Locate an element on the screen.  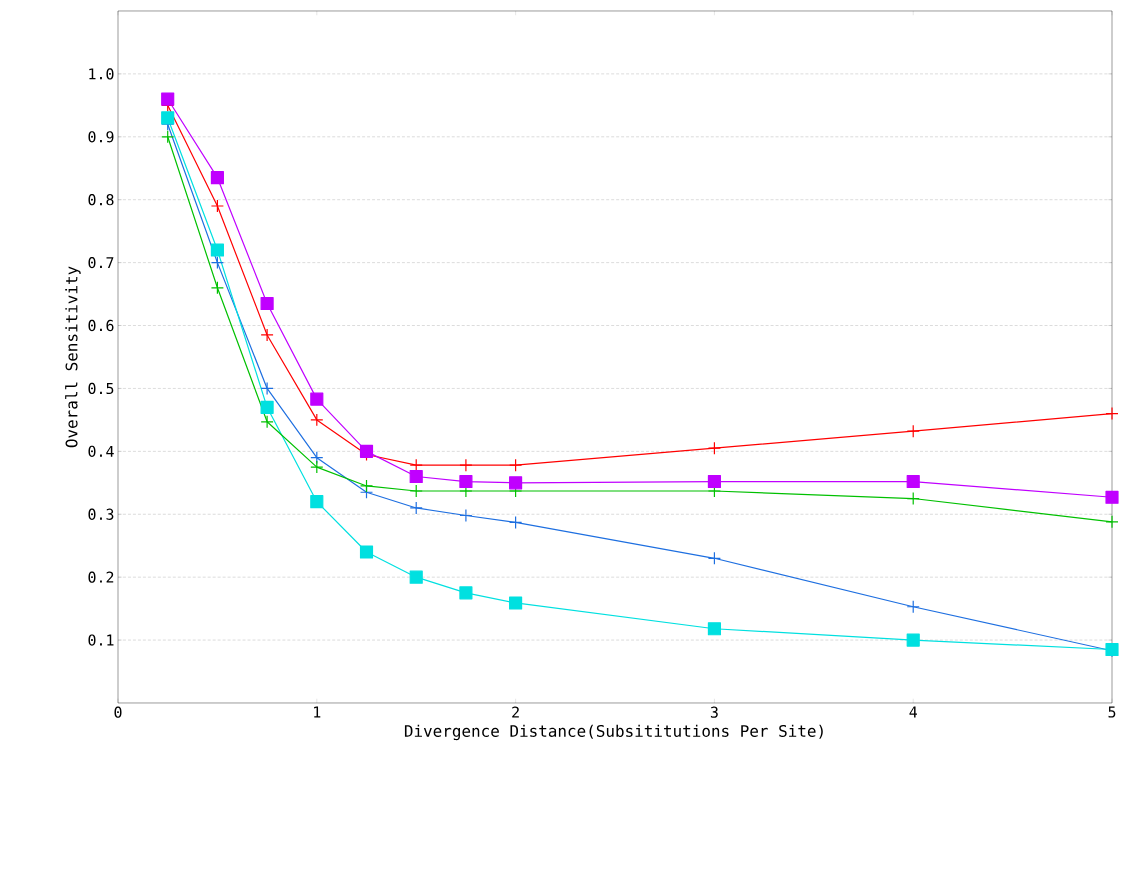
y-tick-label: 0.8 is located at coordinates (101, 200).